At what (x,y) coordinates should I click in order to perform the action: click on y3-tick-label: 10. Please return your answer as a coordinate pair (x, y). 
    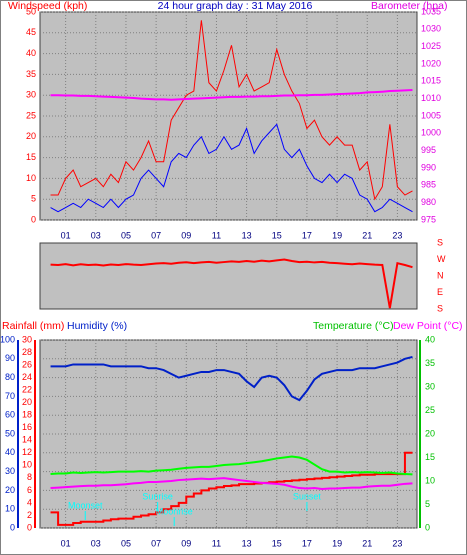
    Looking at the image, I should click on (27, 465).